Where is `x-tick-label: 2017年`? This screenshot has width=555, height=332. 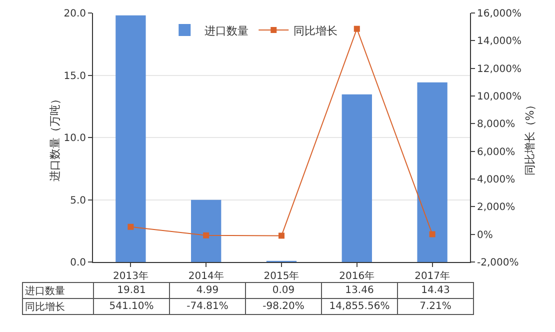
x-tick-label: 2017年 is located at coordinates (432, 276).